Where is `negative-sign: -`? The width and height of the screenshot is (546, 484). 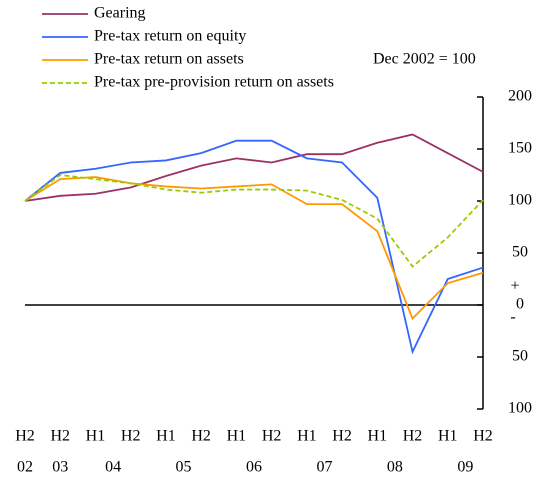 negative-sign: - is located at coordinates (512, 317).